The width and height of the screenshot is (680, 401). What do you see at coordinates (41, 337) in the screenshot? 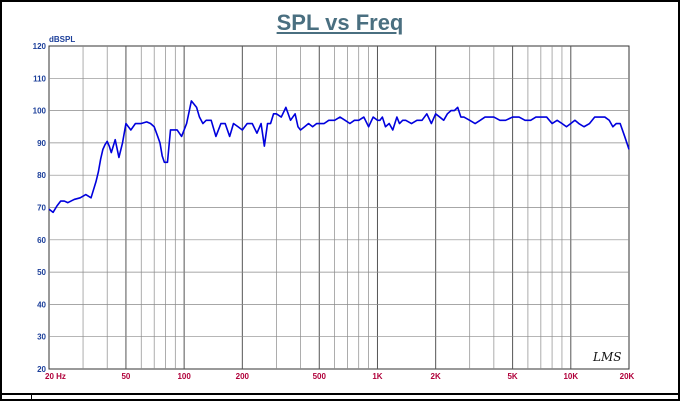
I see `y-tick-label: 30` at bounding box center [41, 337].